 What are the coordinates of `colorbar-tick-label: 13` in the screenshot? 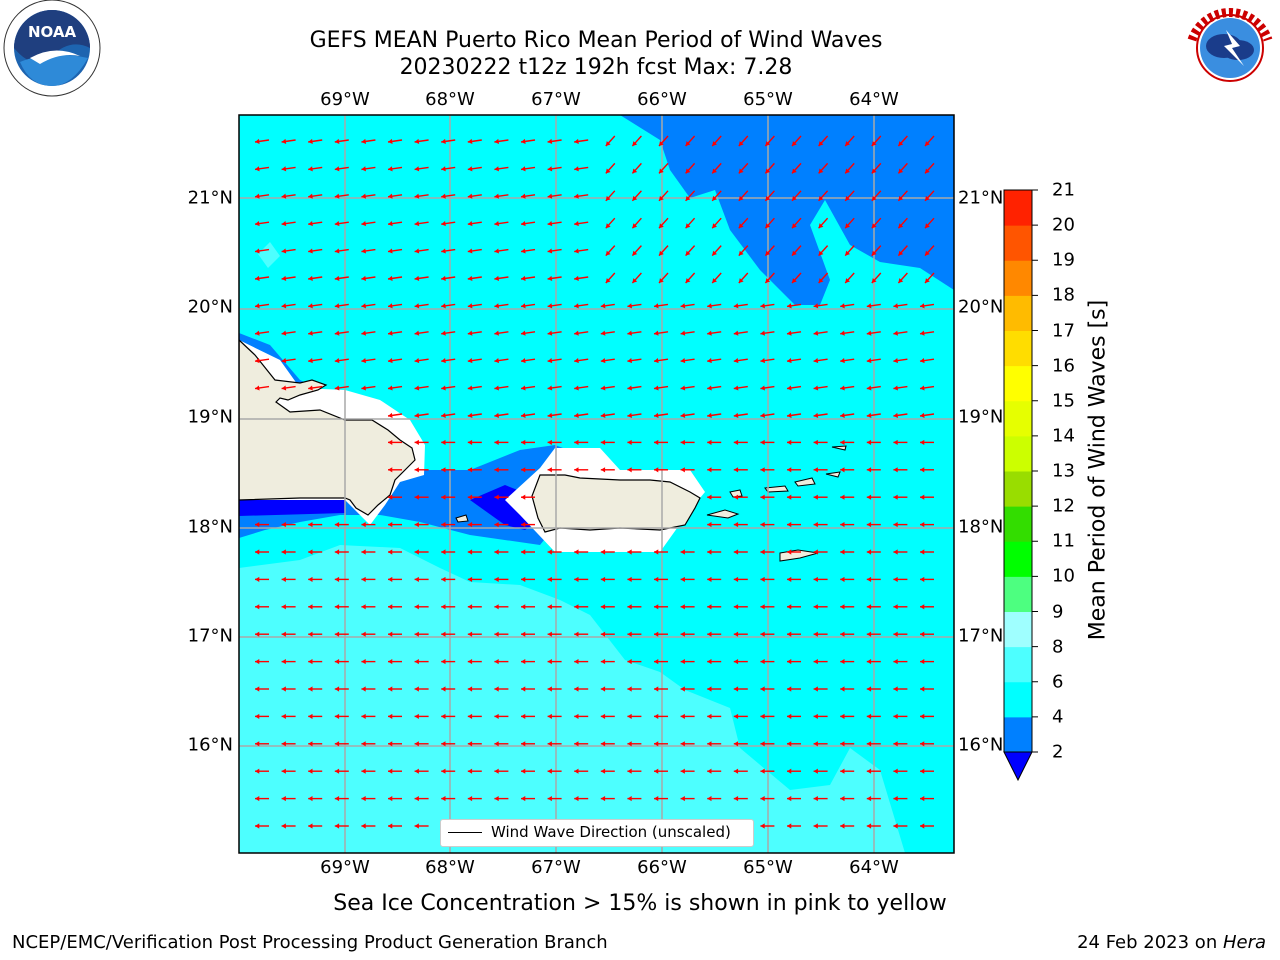 It's located at (1063, 471).